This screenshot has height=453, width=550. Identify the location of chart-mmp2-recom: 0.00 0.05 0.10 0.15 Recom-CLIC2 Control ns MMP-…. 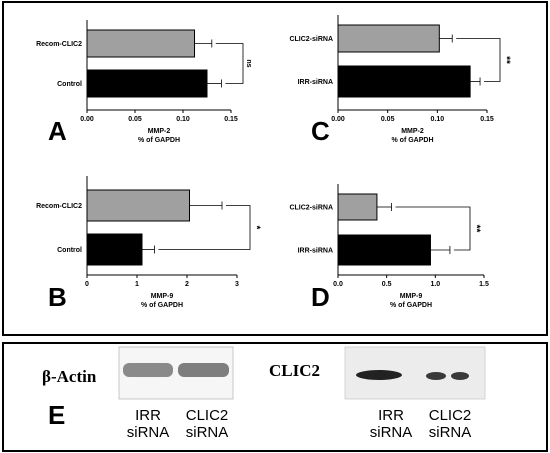
(144, 82).